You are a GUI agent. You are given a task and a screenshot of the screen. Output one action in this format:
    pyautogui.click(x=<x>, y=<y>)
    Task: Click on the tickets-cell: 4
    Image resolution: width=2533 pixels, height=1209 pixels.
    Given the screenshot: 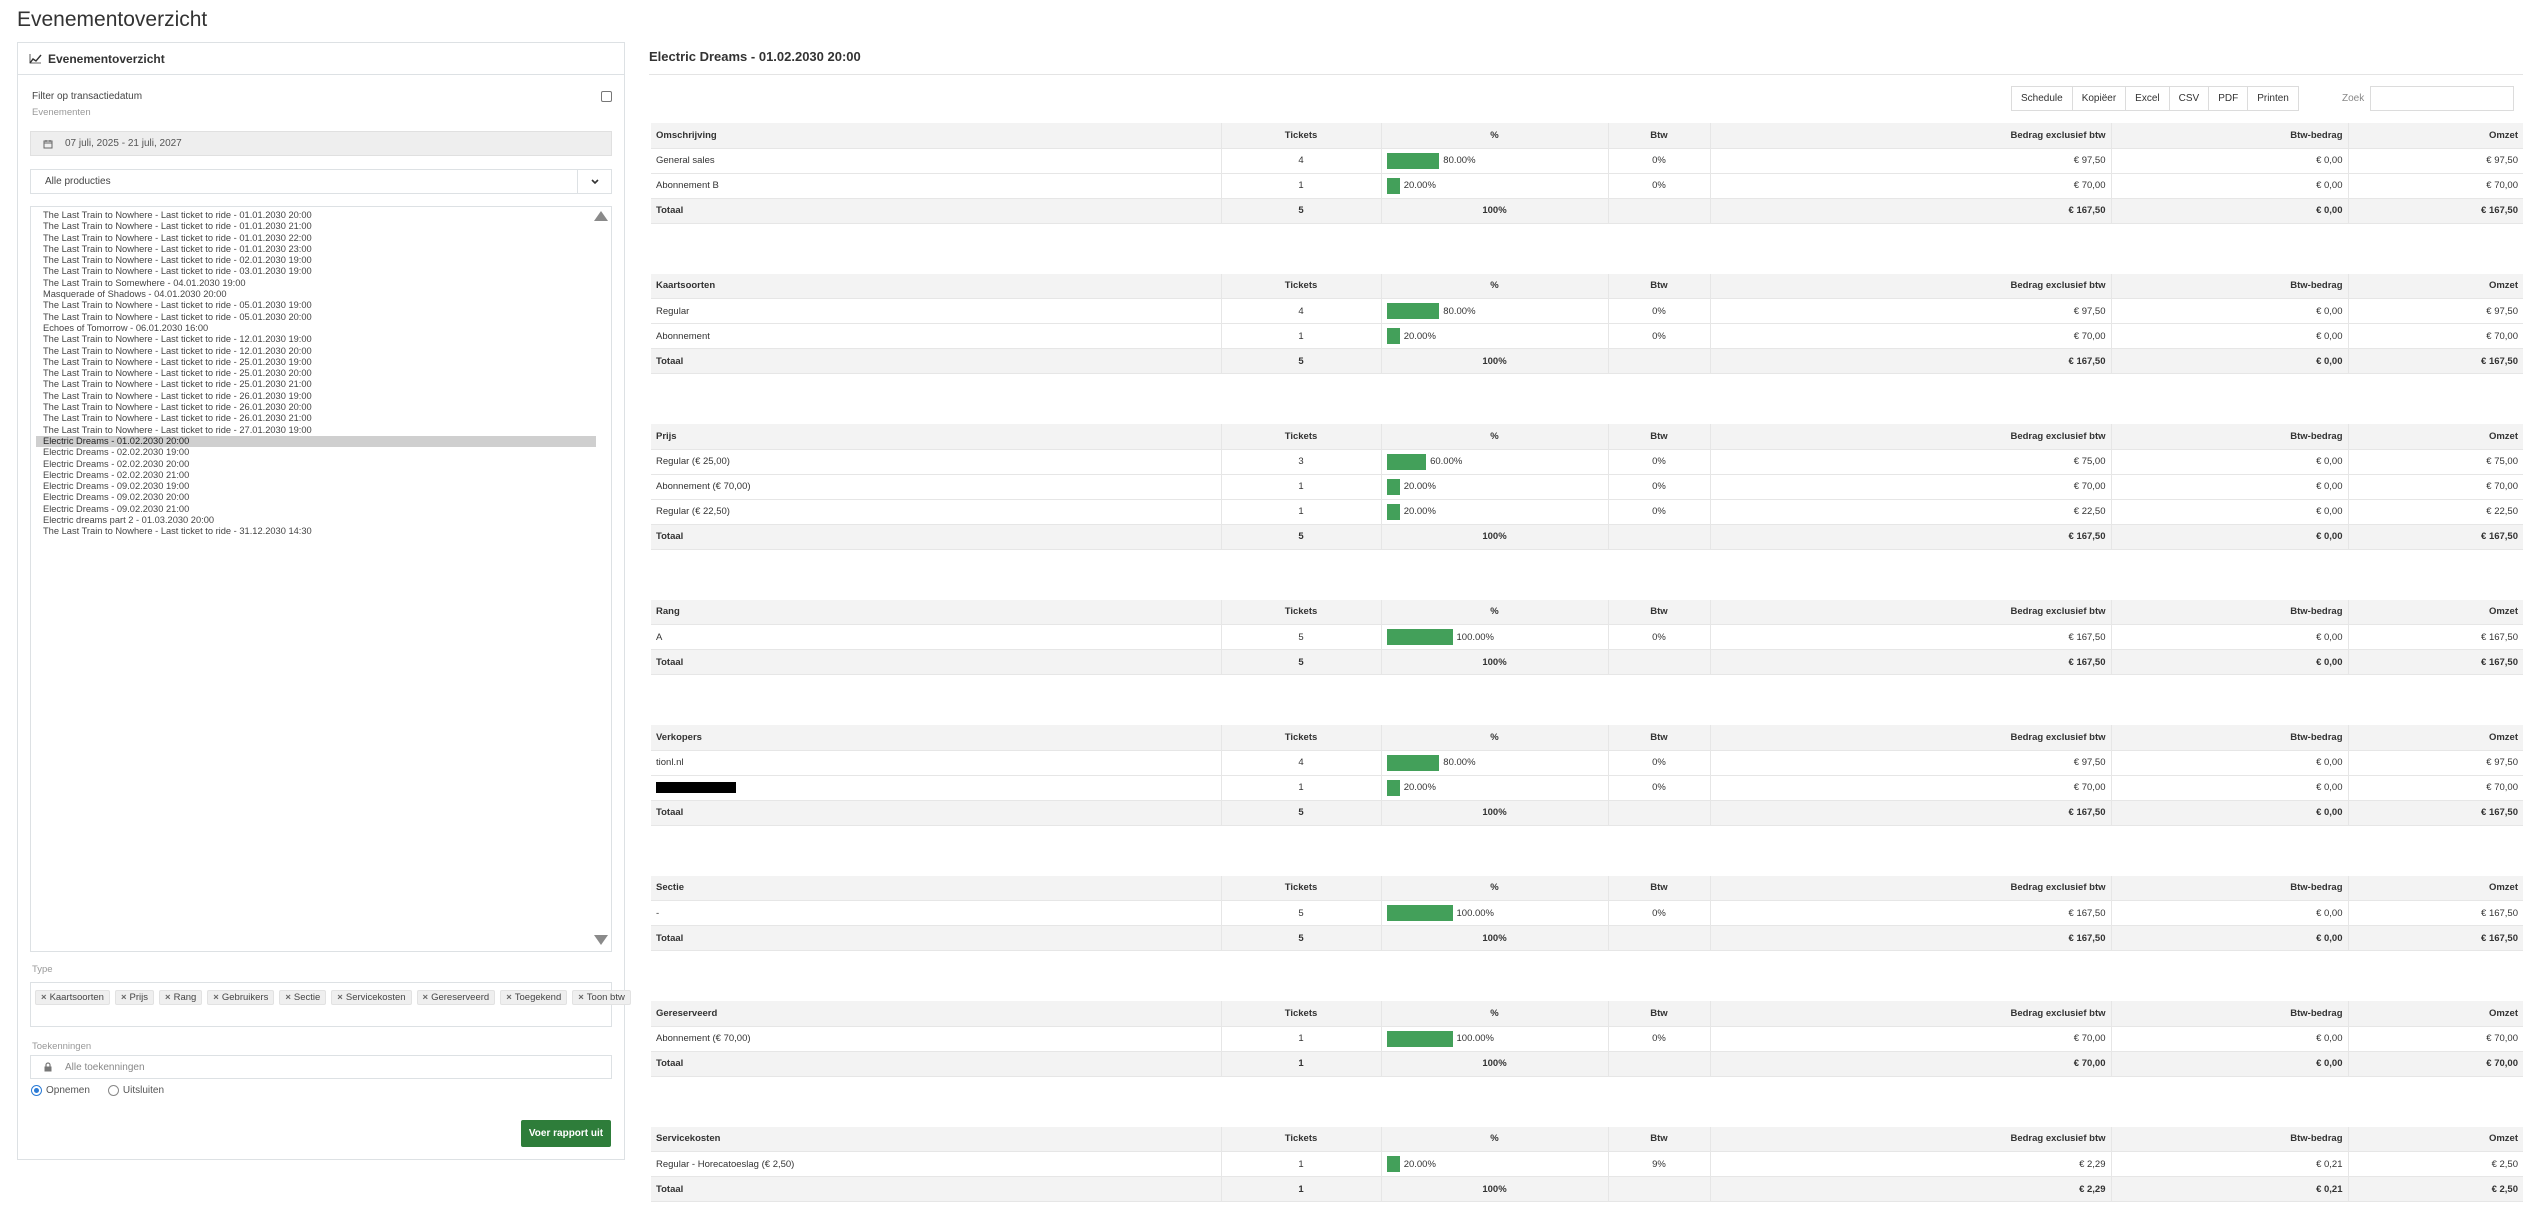 What is the action you would take?
    pyautogui.click(x=1301, y=161)
    